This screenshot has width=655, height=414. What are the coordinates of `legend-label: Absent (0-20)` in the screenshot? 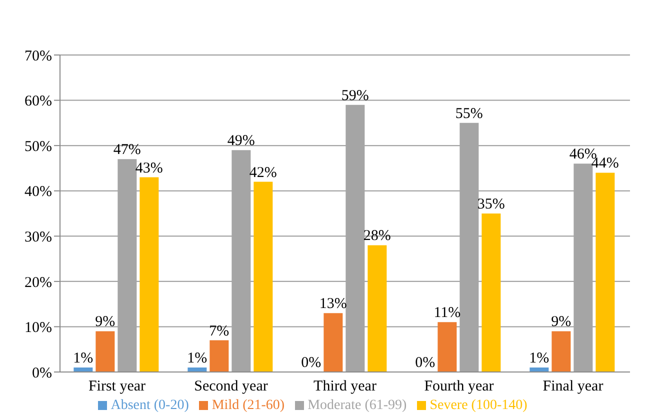 It's located at (149, 405).